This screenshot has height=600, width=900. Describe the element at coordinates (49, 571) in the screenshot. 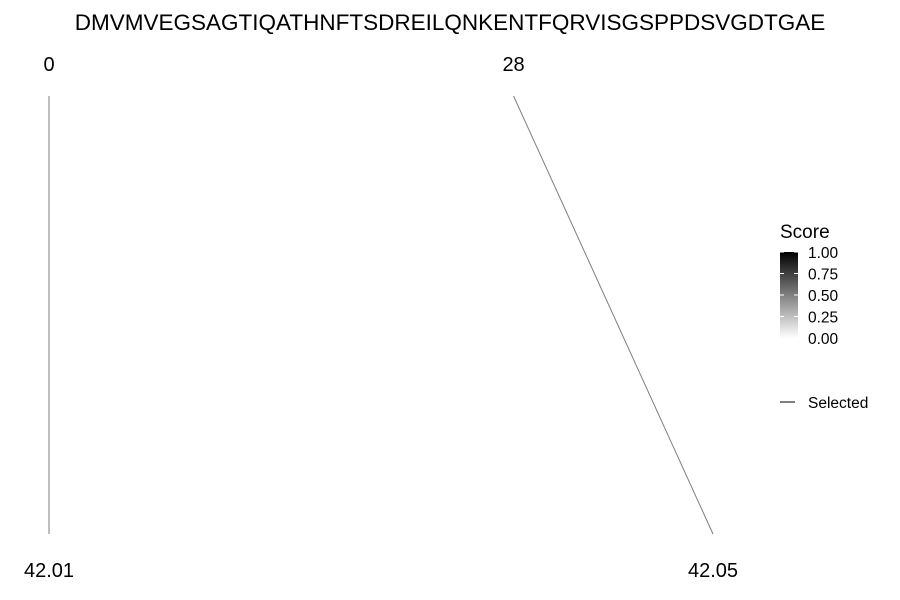

I see `bottom-tick-label: 42.01` at that location.